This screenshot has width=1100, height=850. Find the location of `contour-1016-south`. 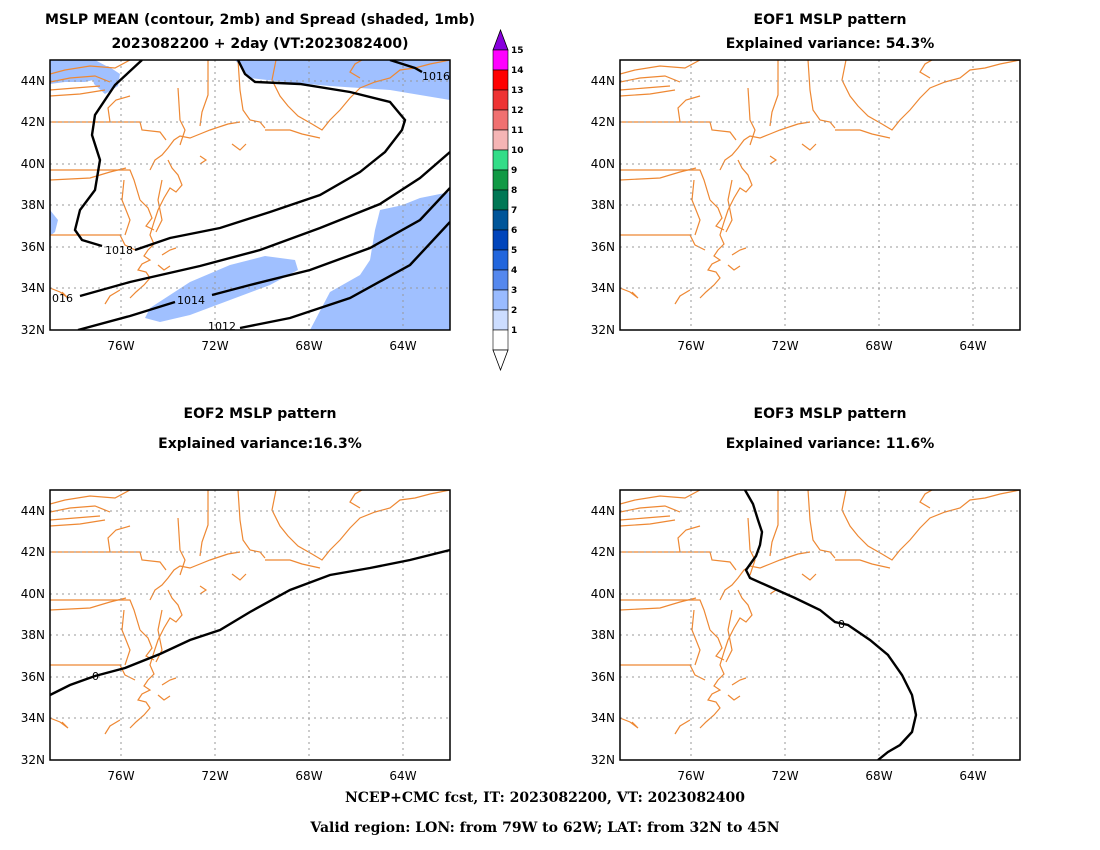

contour-1016-south is located at coordinates (264, 224).